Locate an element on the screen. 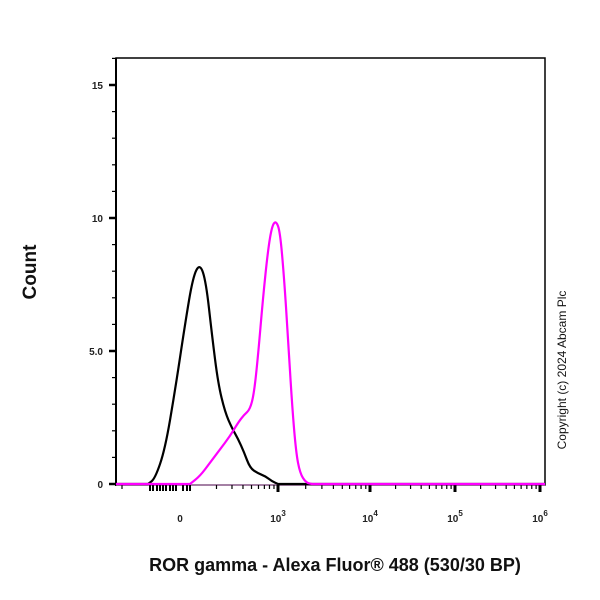 Image resolution: width=600 pixels, height=600 pixels. x-axis-ticks is located at coordinates (331, 488).